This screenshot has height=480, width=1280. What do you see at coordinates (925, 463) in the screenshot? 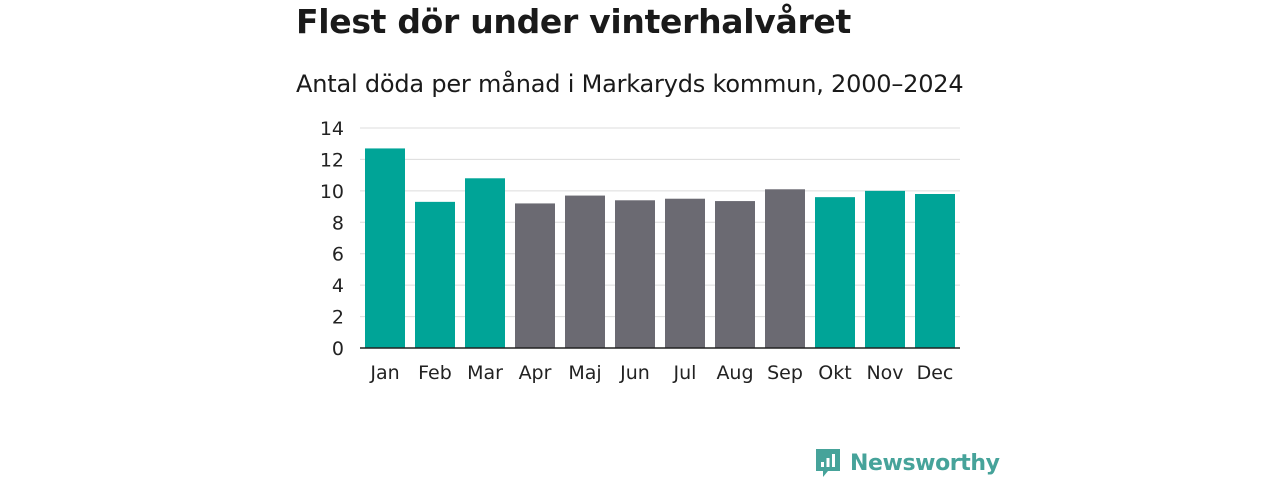
I see `newsworthy-logo-text: Newsworthy` at bounding box center [925, 463].